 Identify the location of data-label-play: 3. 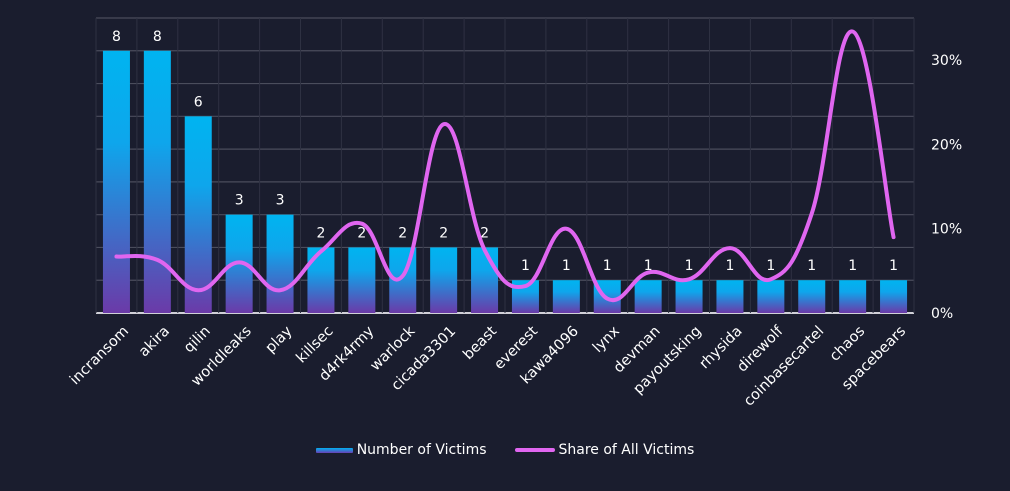
(280, 201).